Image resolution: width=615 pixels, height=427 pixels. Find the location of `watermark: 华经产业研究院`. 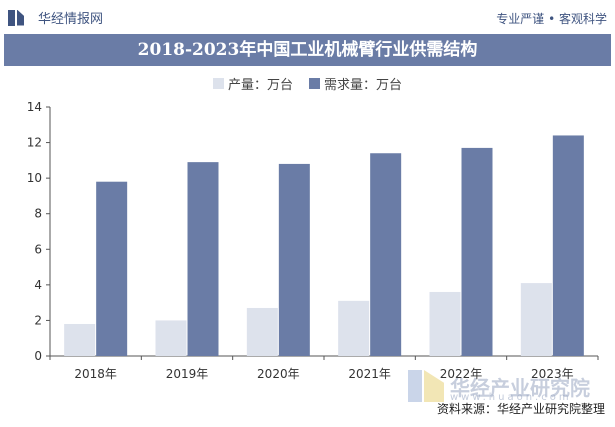

watermark: 华经产业研究院 is located at coordinates (499, 386).